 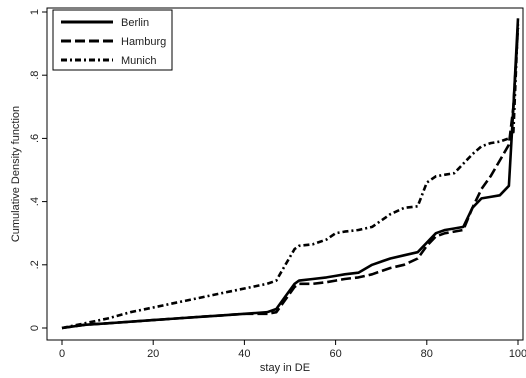 I want to click on legend-label-hamburg: Hamburg, so click(x=143, y=42).